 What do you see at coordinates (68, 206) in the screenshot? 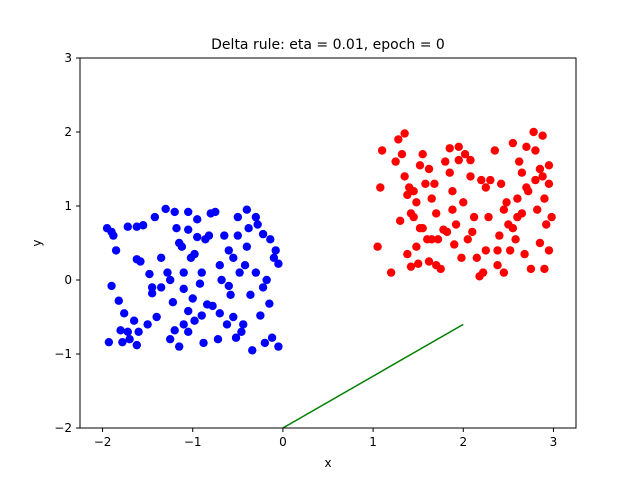
I see `y-tick-label: 1` at bounding box center [68, 206].